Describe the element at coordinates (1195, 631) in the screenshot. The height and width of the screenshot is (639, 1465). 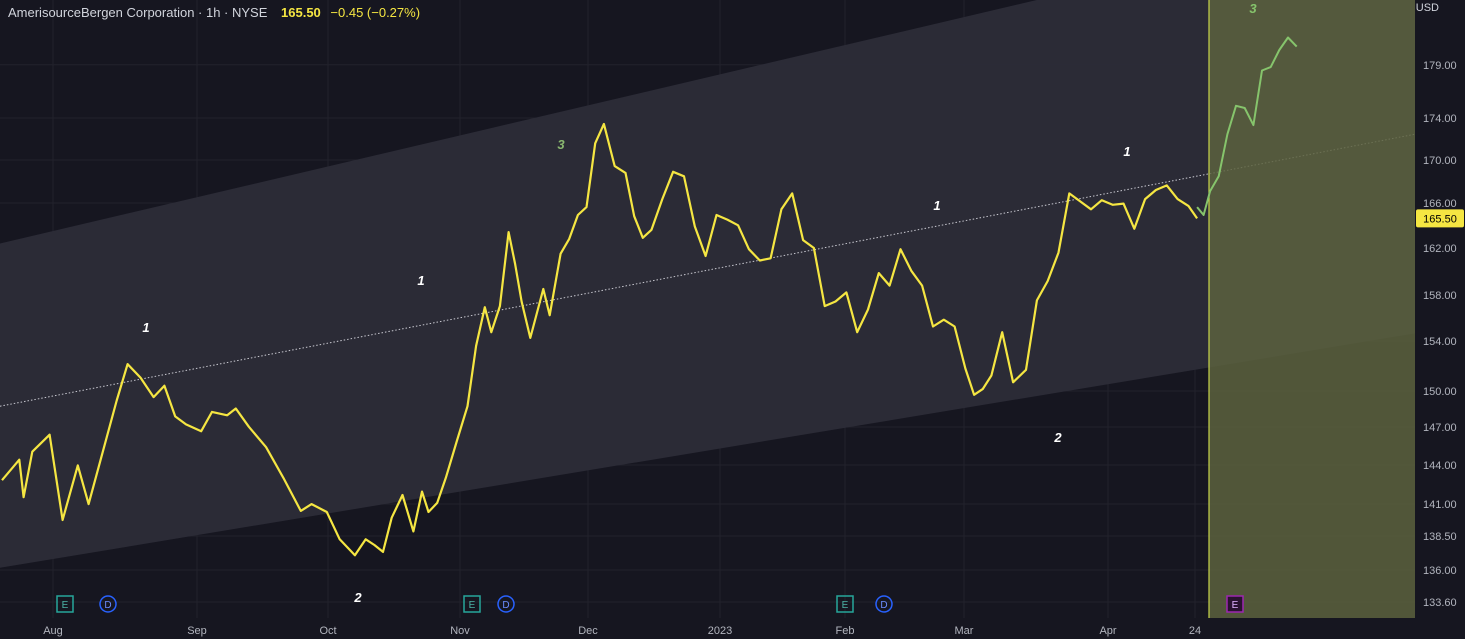
I see `x-tick-label: 24` at that location.